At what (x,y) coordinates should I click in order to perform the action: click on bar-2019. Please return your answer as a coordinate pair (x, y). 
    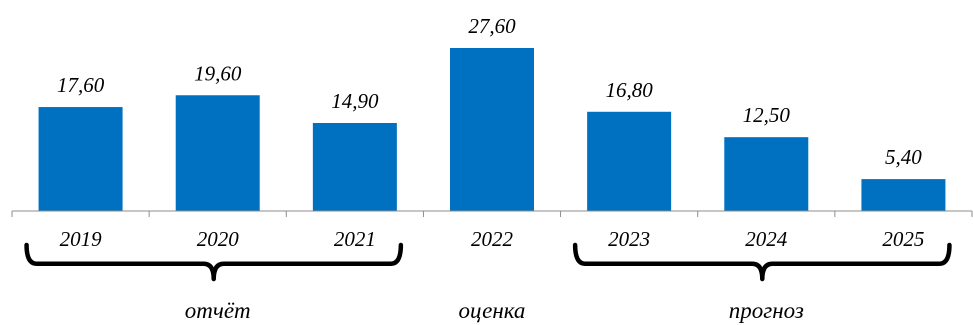
    Looking at the image, I should click on (80, 159).